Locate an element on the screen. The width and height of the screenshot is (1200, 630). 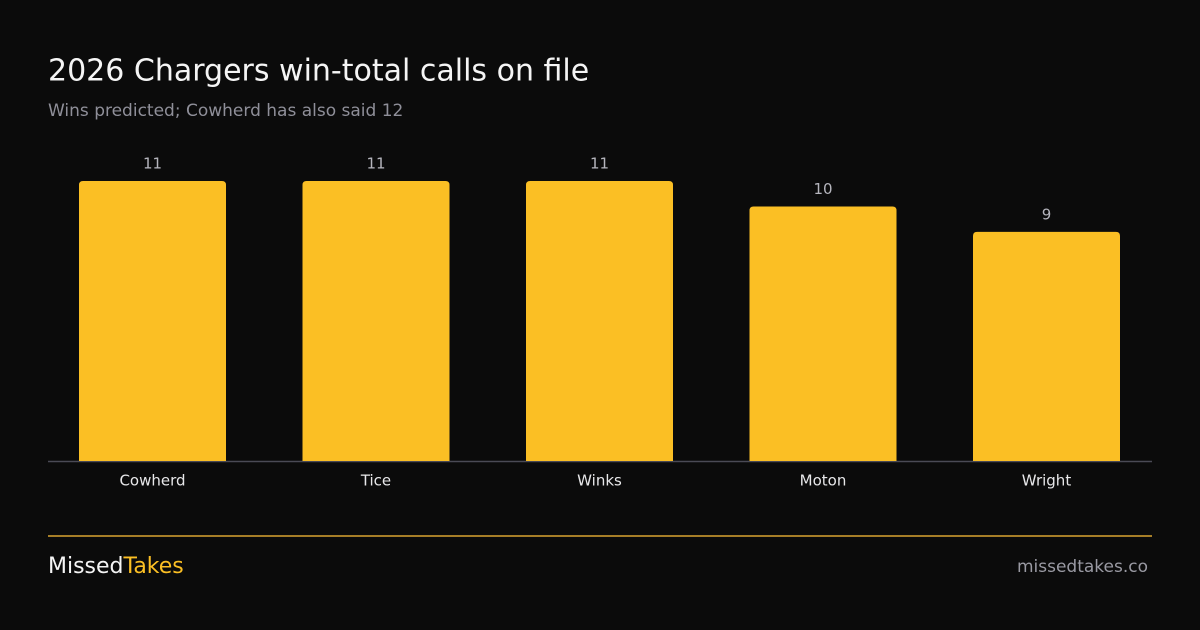
value-label: 10 is located at coordinates (822, 189).